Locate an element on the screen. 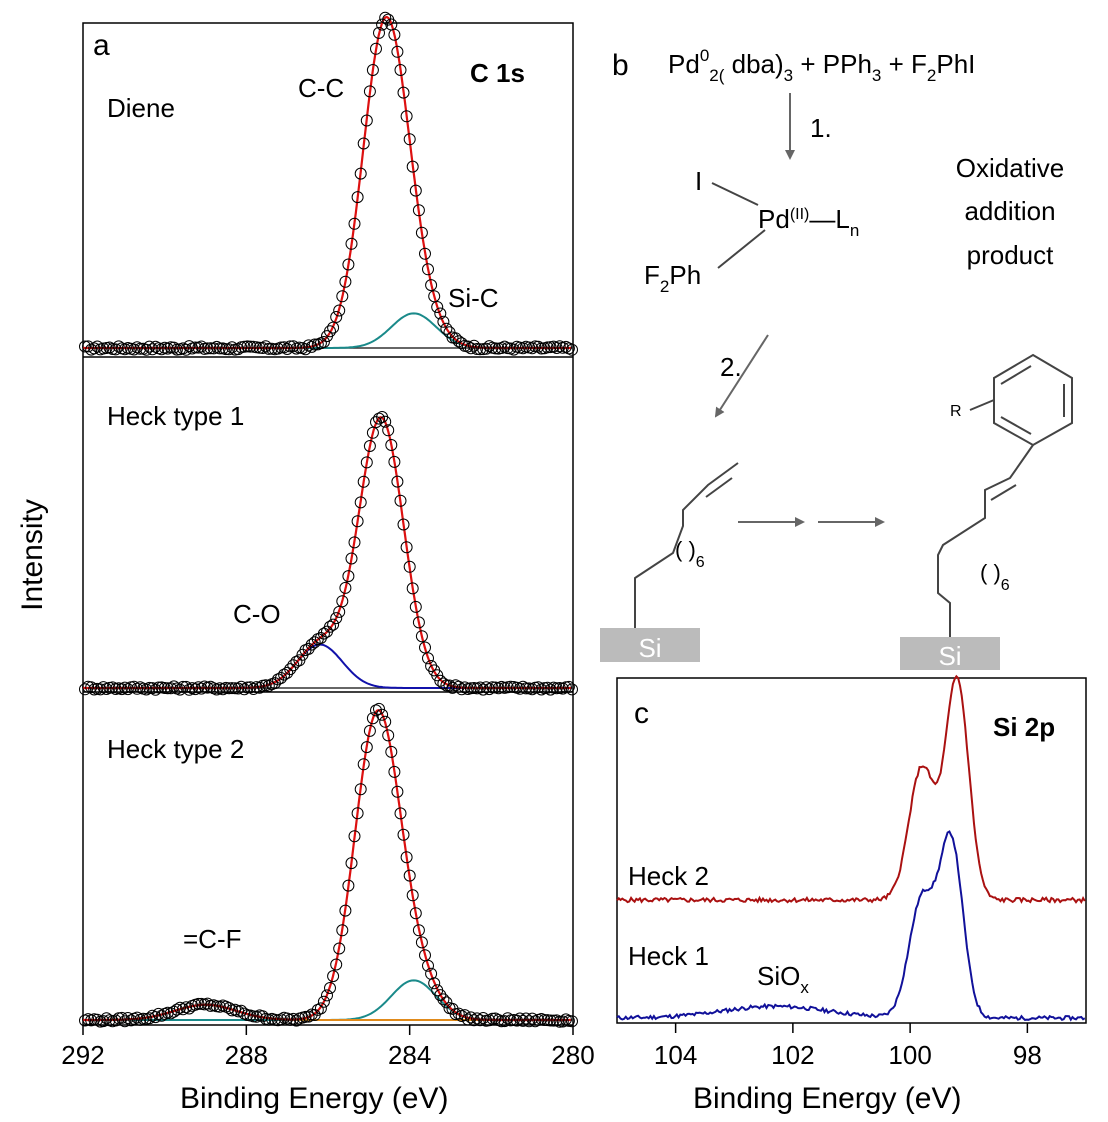 This screenshot has height=1122, width=1108. x-tick-label: 102 is located at coordinates (792, 1055).